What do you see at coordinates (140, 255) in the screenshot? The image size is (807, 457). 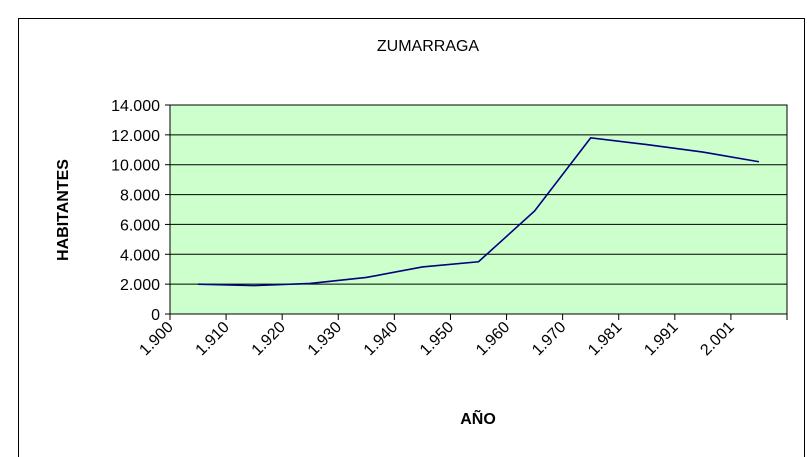 I see `y-tick-label: 4.000` at bounding box center [140, 255].